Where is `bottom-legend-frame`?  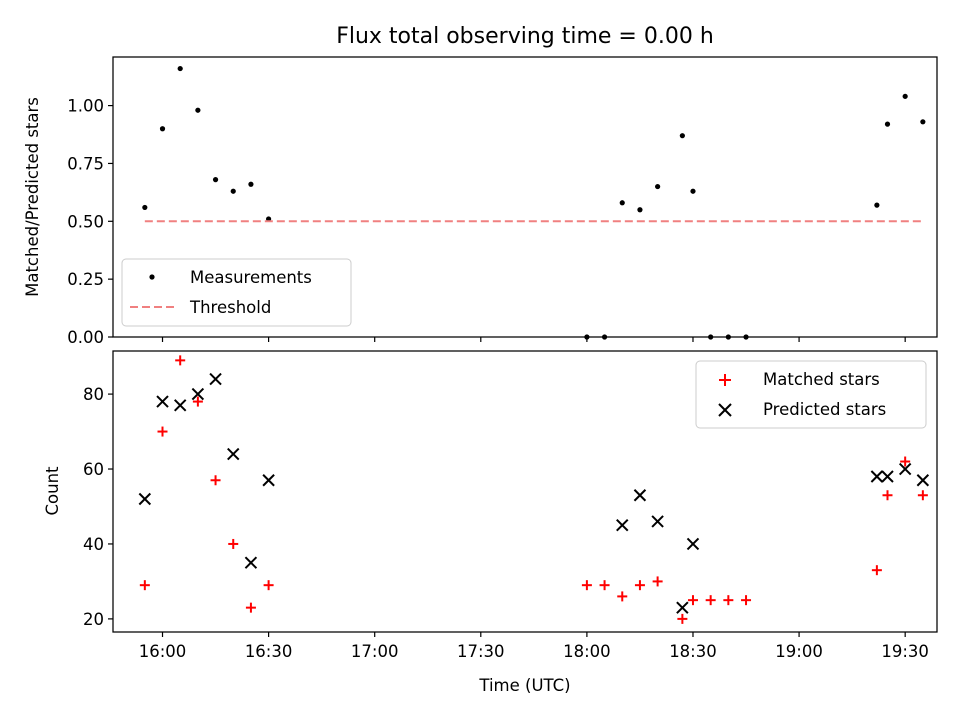 bottom-legend-frame is located at coordinates (811, 394).